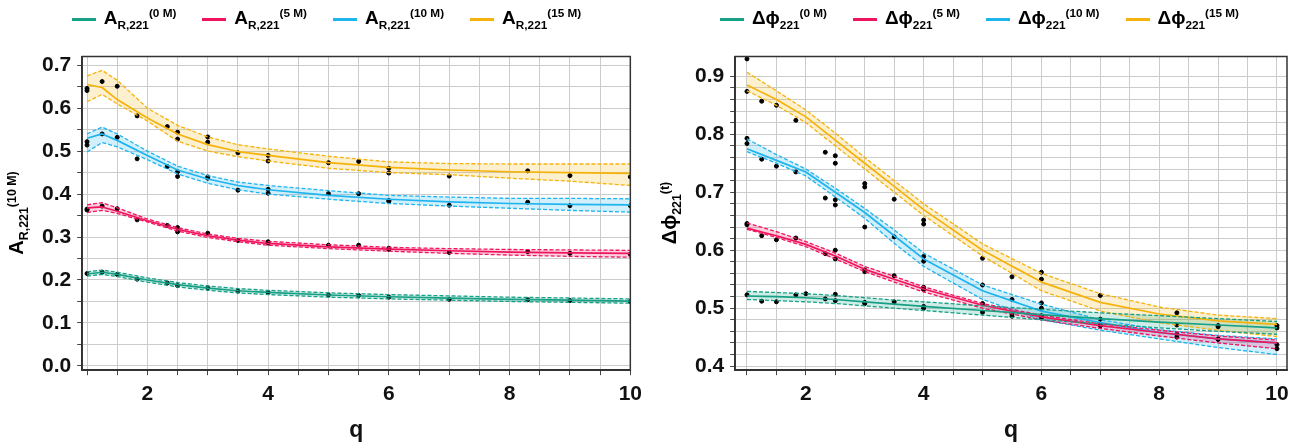  Describe the element at coordinates (56, 364) in the screenshot. I see `y-tick-label: 0.0` at that location.